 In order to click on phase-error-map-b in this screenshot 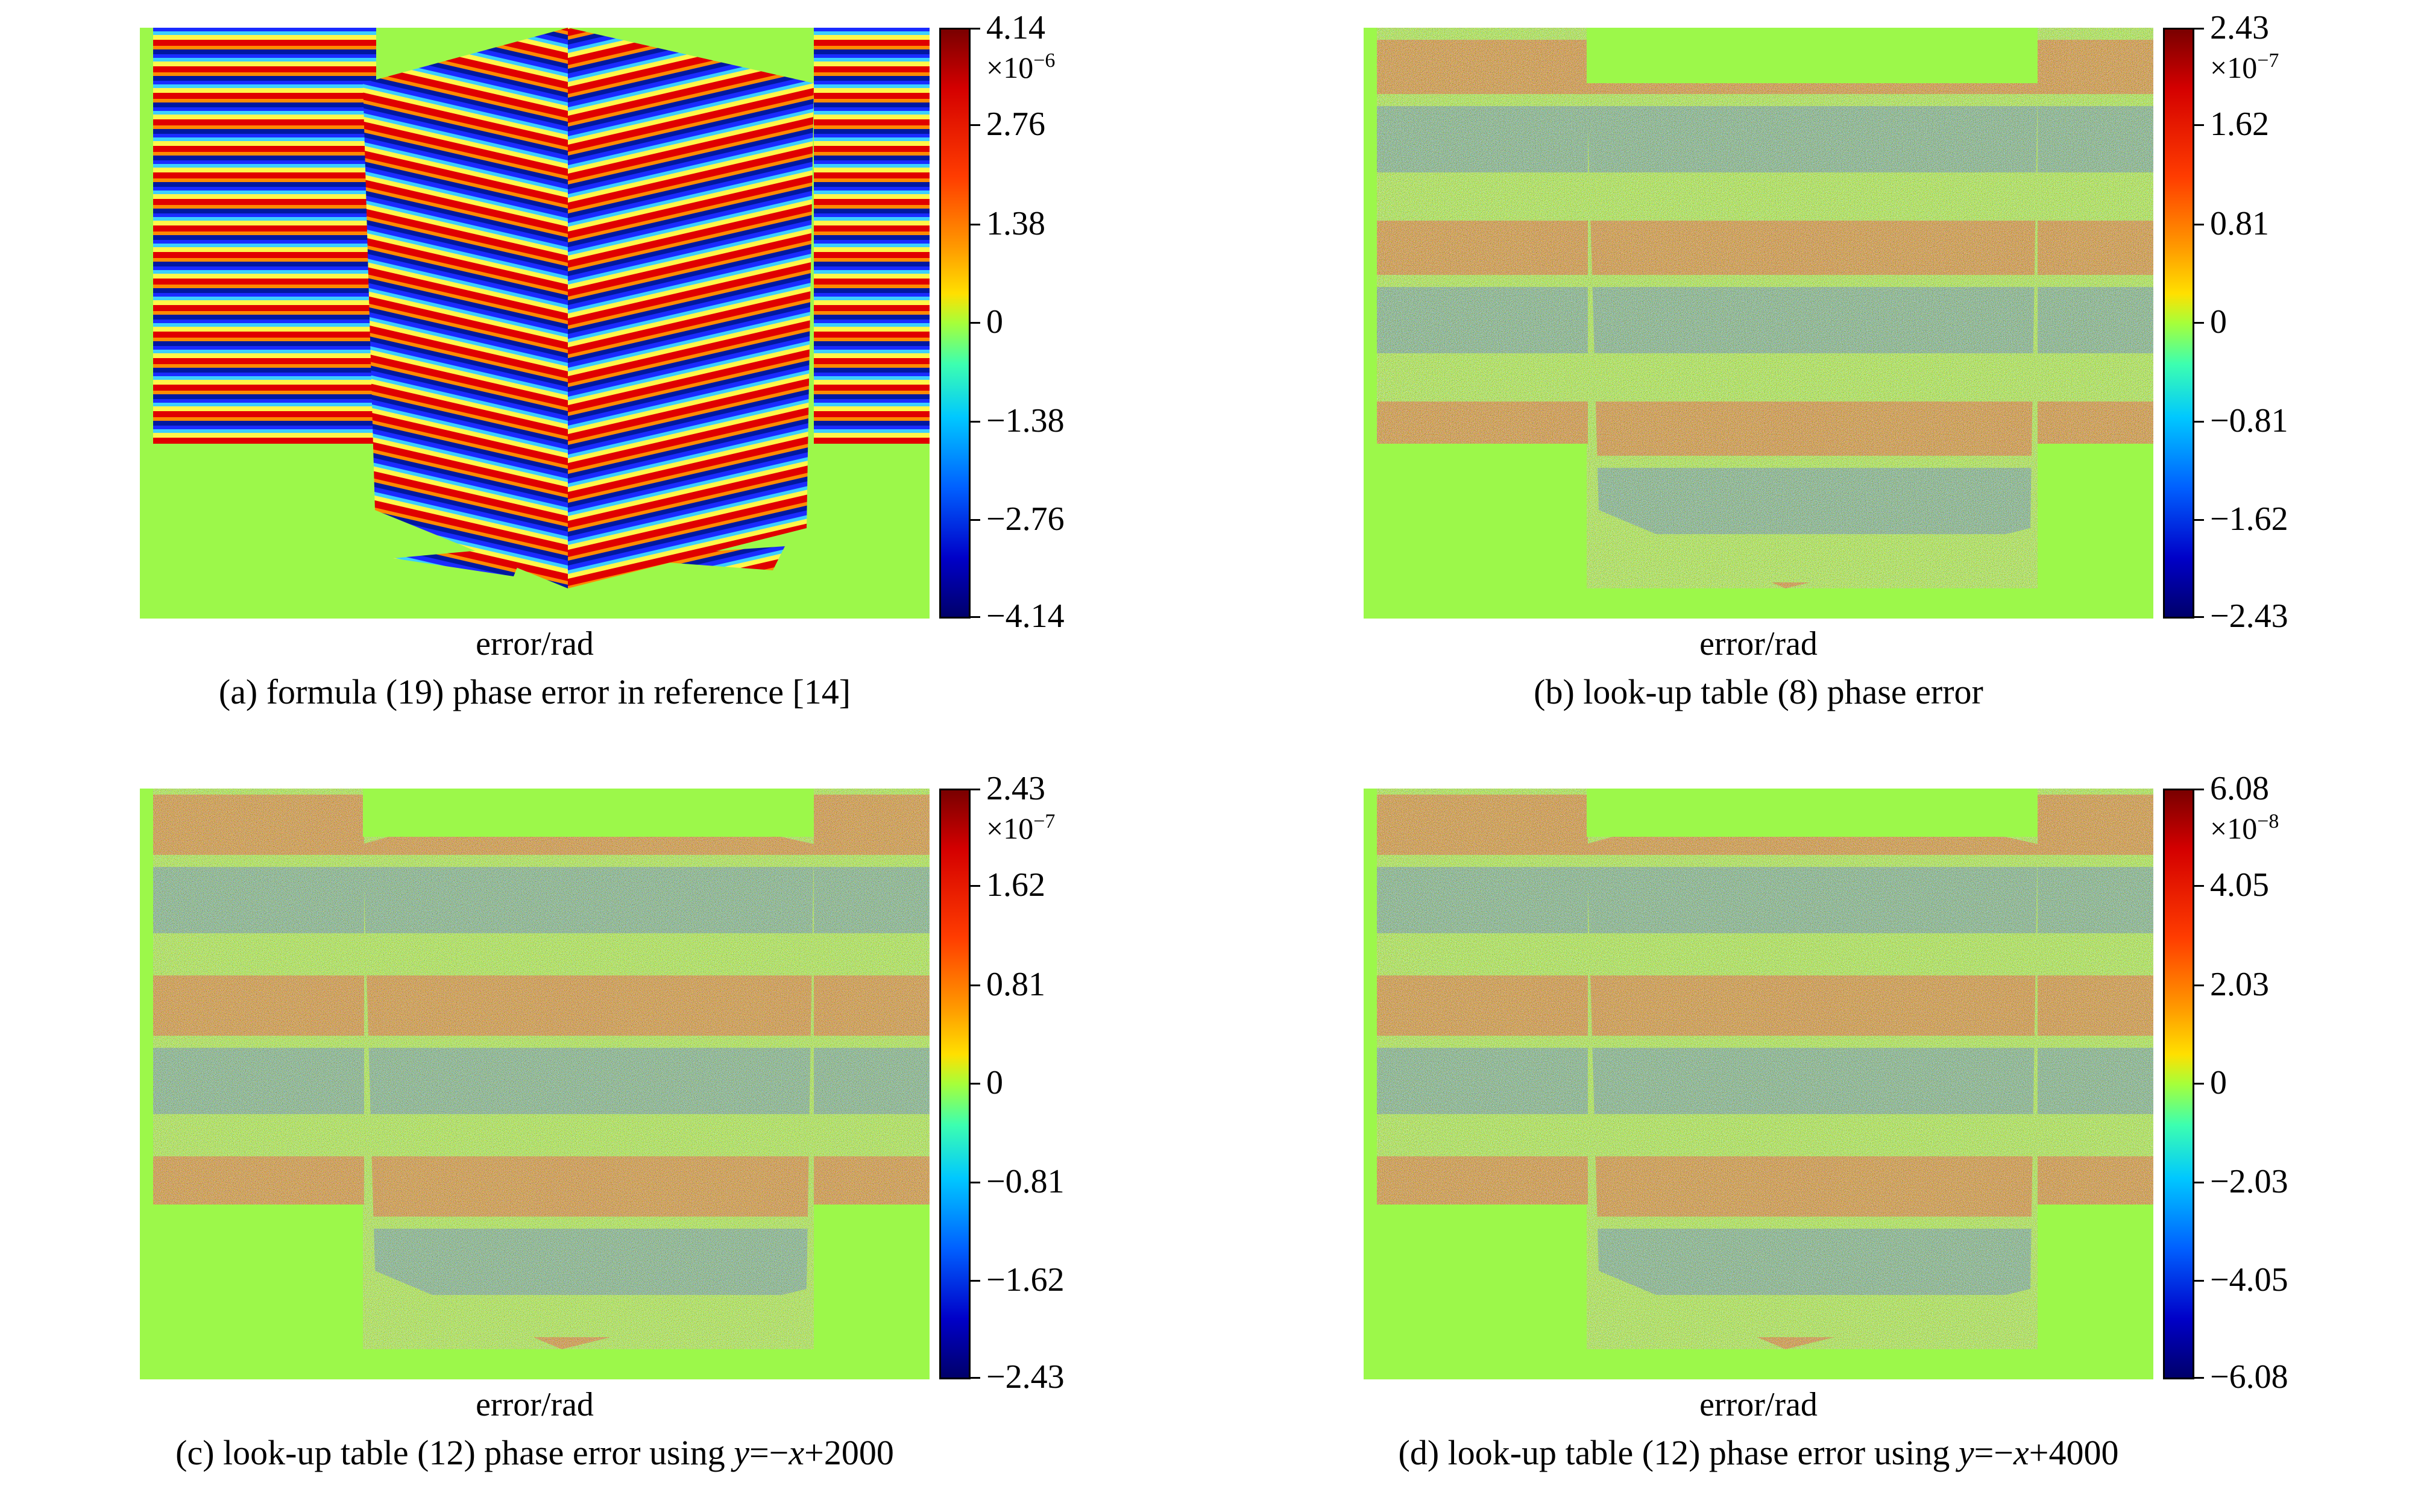, I will do `click(1758, 324)`.